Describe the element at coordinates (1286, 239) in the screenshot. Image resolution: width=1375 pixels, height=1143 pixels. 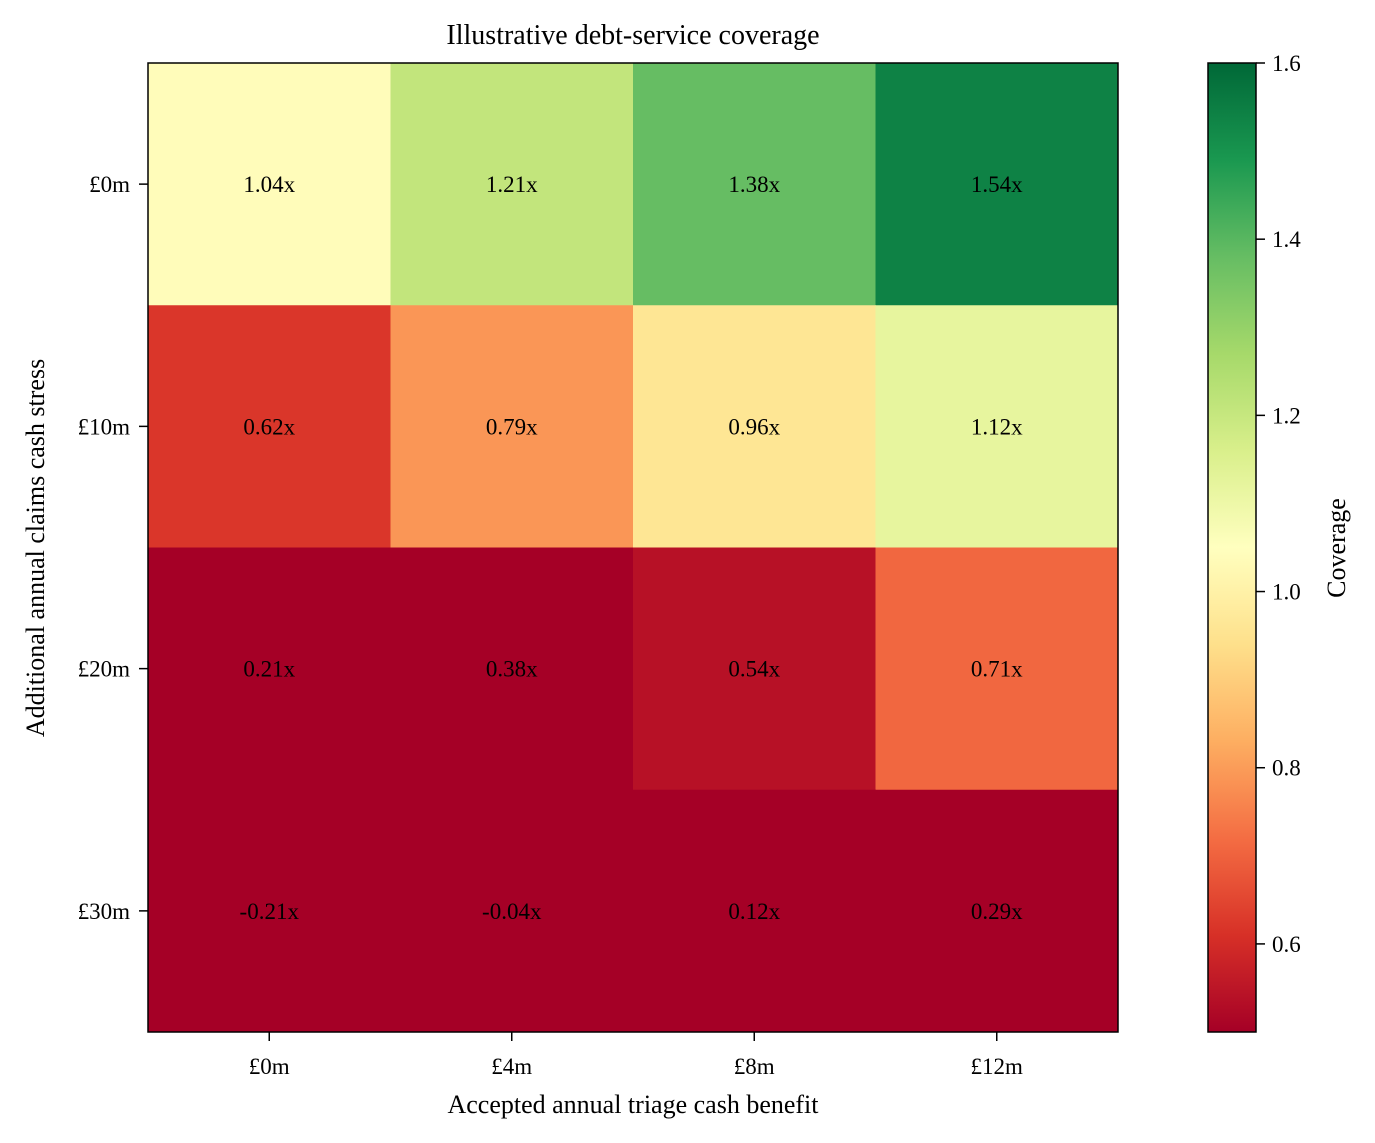
I see `colorbar-tick-label: 1.4` at that location.